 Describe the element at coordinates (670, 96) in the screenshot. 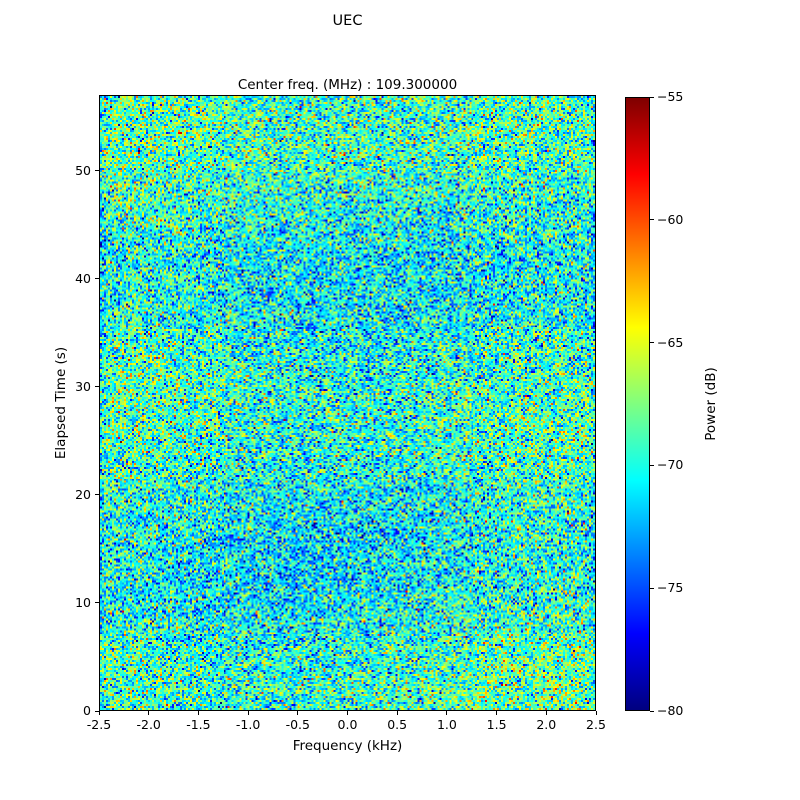

I see `colorbar-tick-label: −55` at that location.